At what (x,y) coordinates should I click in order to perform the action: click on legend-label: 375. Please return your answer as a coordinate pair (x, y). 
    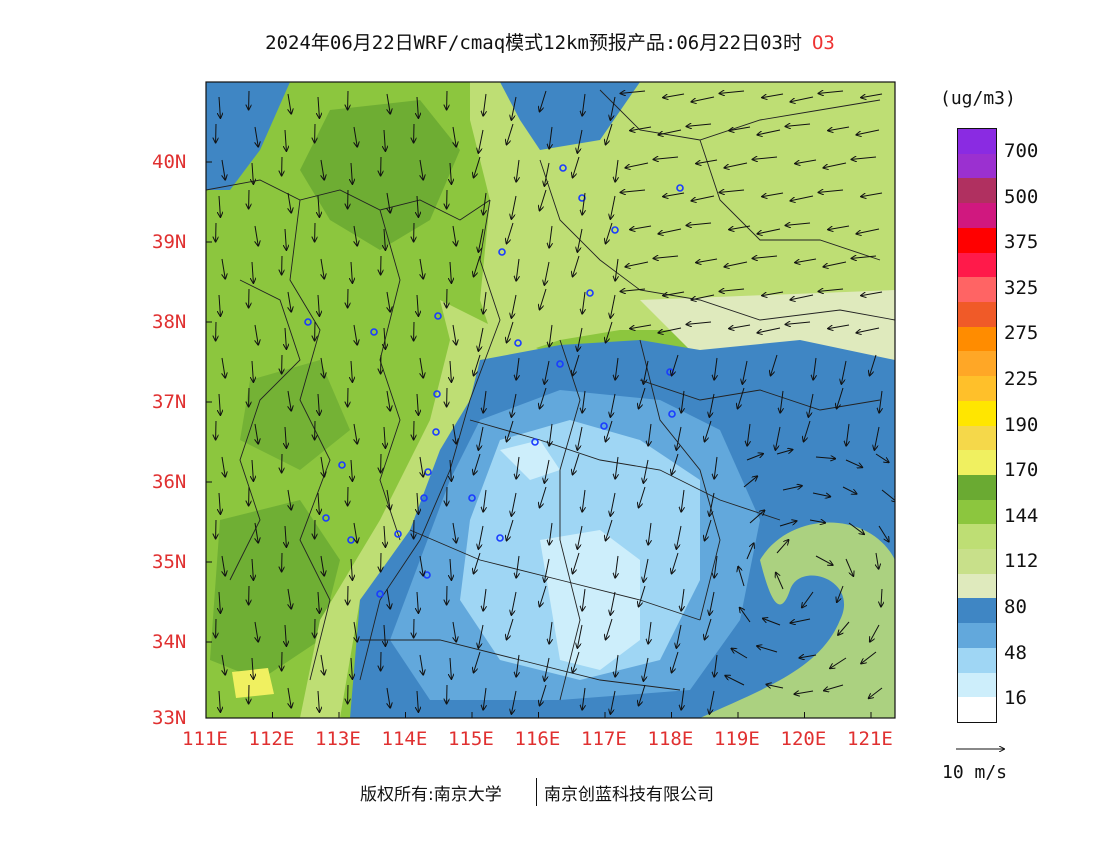
    Looking at the image, I should click on (1021, 242).